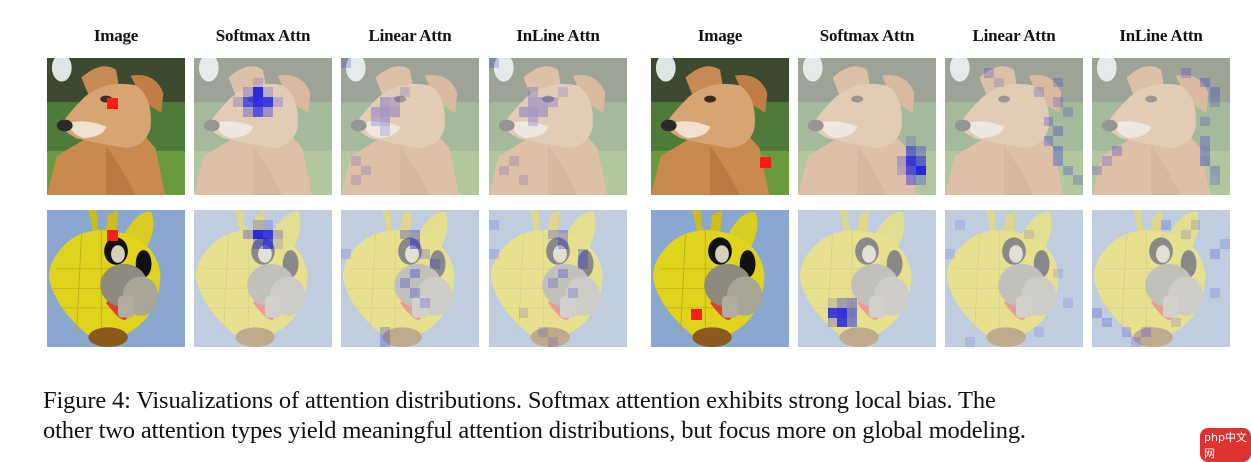 The image size is (1251, 462). What do you see at coordinates (558, 35) in the screenshot?
I see `header-inline-left: InLine Attn` at bounding box center [558, 35].